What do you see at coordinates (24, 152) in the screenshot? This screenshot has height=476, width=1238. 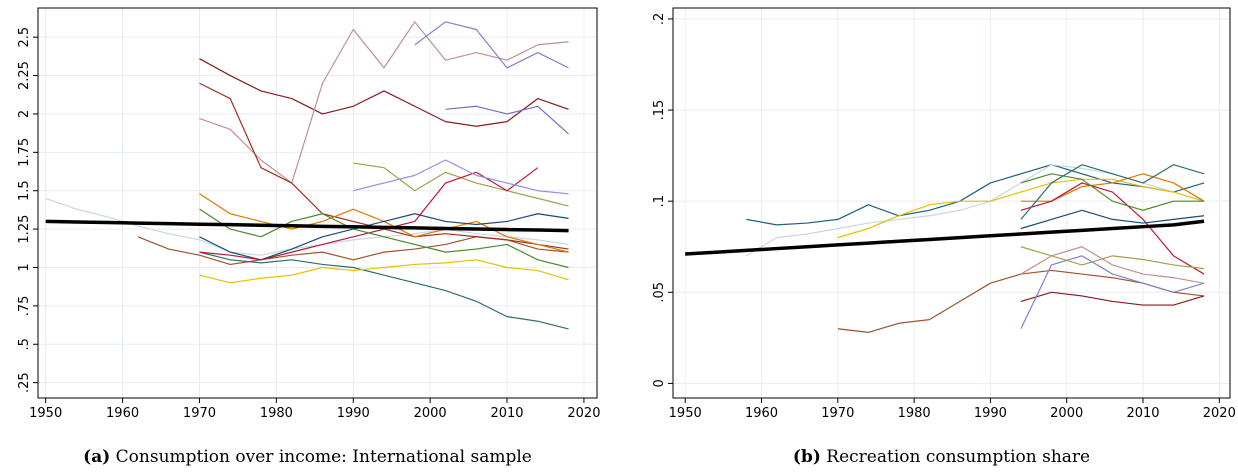 I see `y-tick-label: 1.75` at bounding box center [24, 152].